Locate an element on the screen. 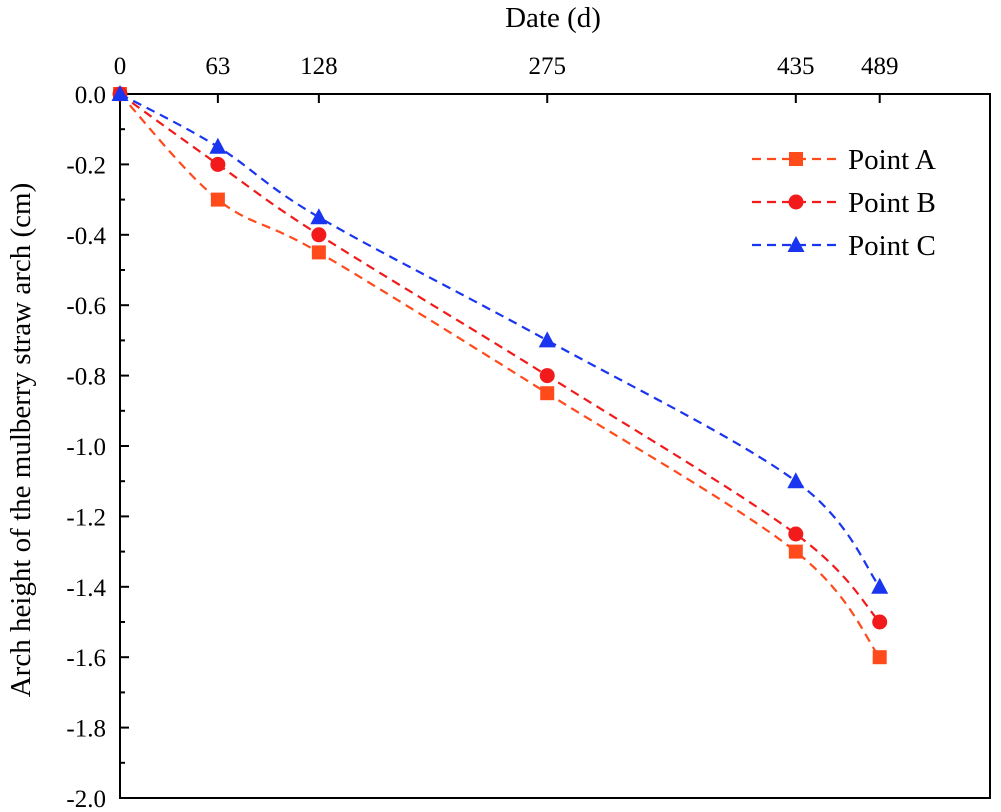  legend-label-point-a: Point A is located at coordinates (892, 160).